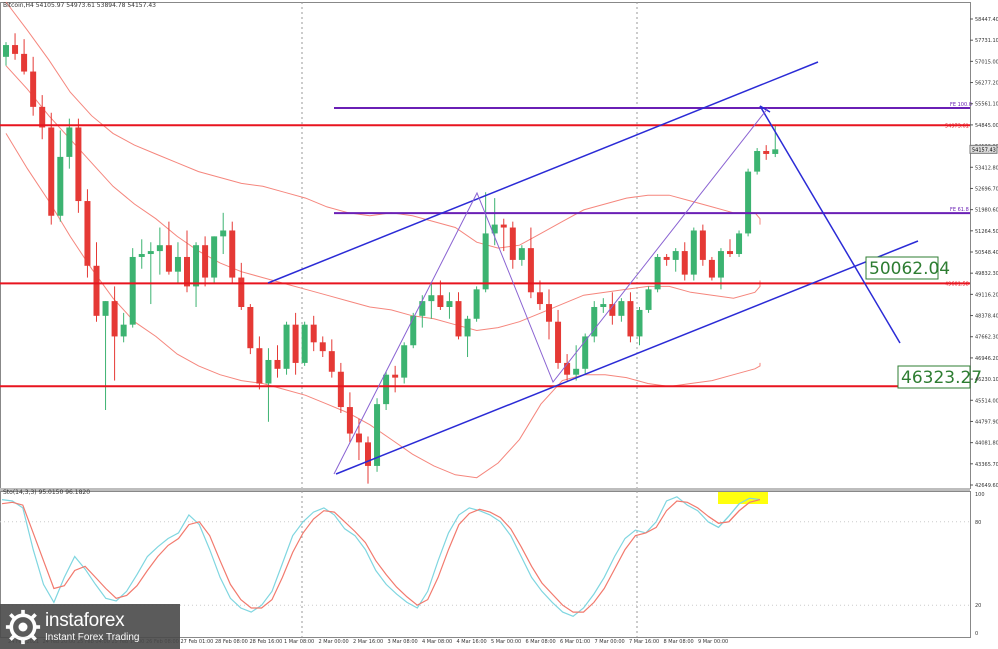 Image resolution: width=998 pixels, height=649 pixels. I want to click on stoch-main-line, so click(381, 556).